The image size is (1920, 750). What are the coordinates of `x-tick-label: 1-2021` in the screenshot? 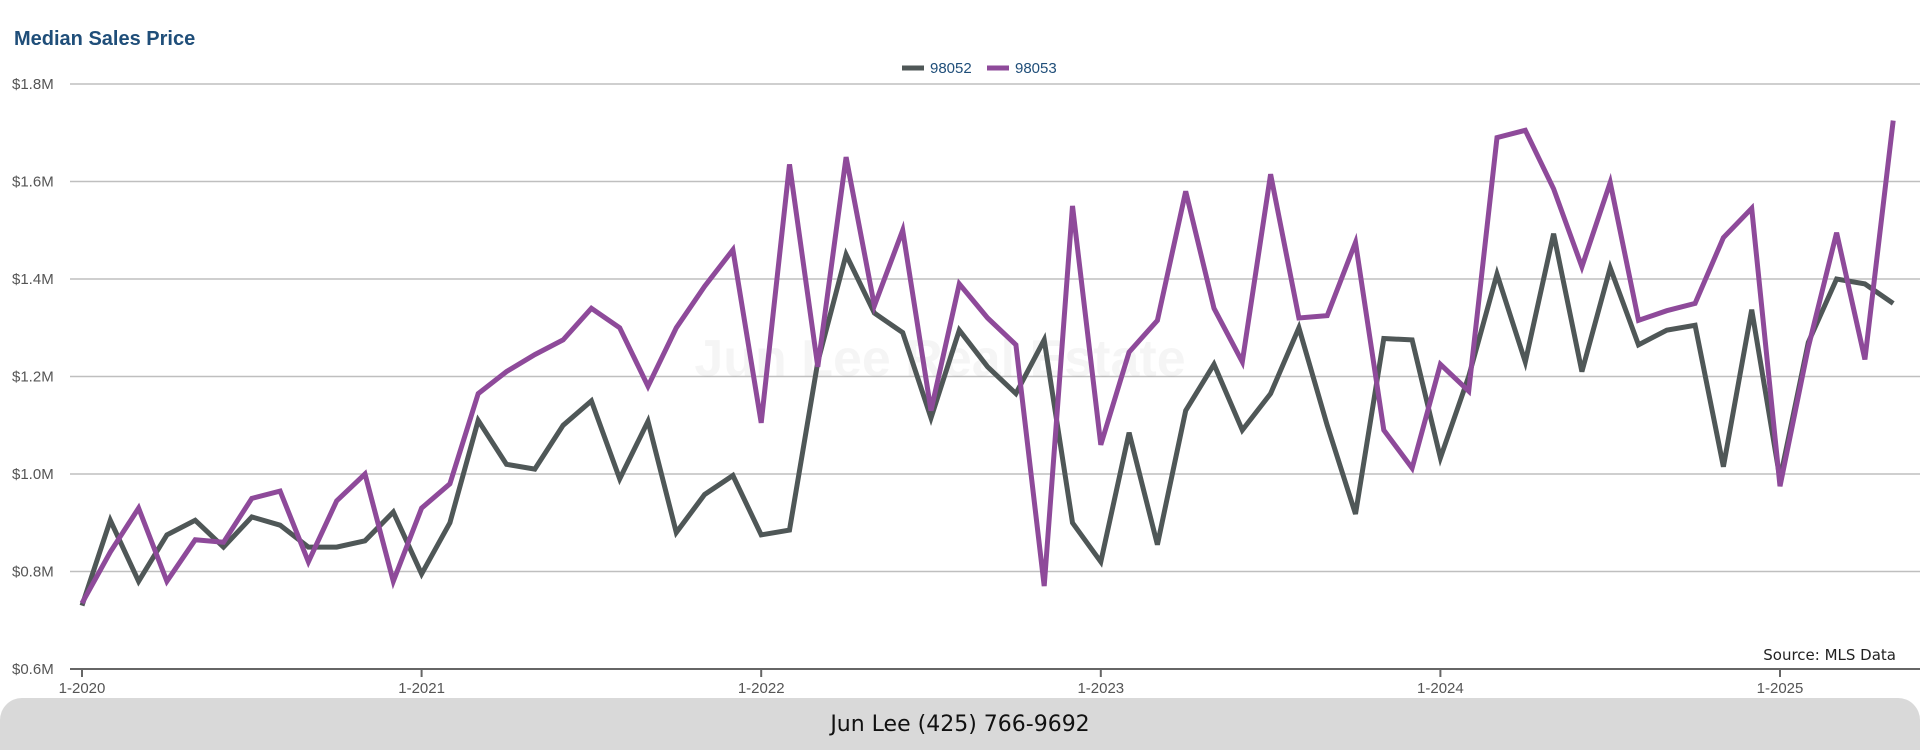 It's located at (421, 688).